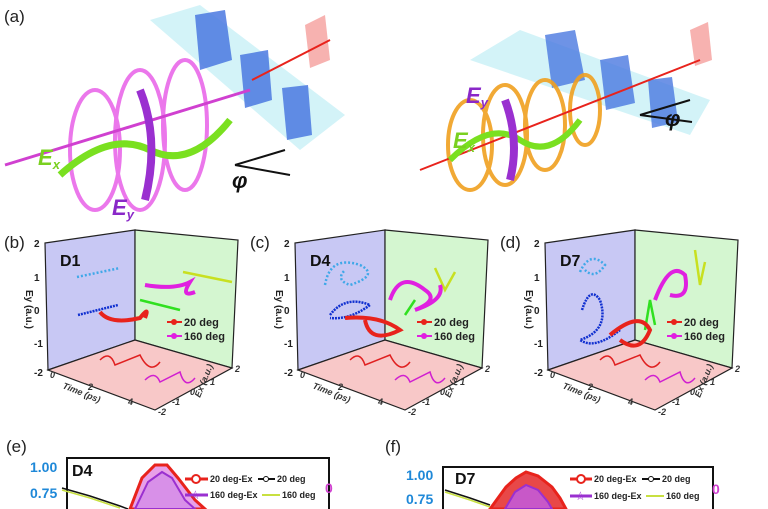 The image size is (768, 509). Describe the element at coordinates (393, 446) in the screenshot. I see `panel-label-f: (f)` at that location.